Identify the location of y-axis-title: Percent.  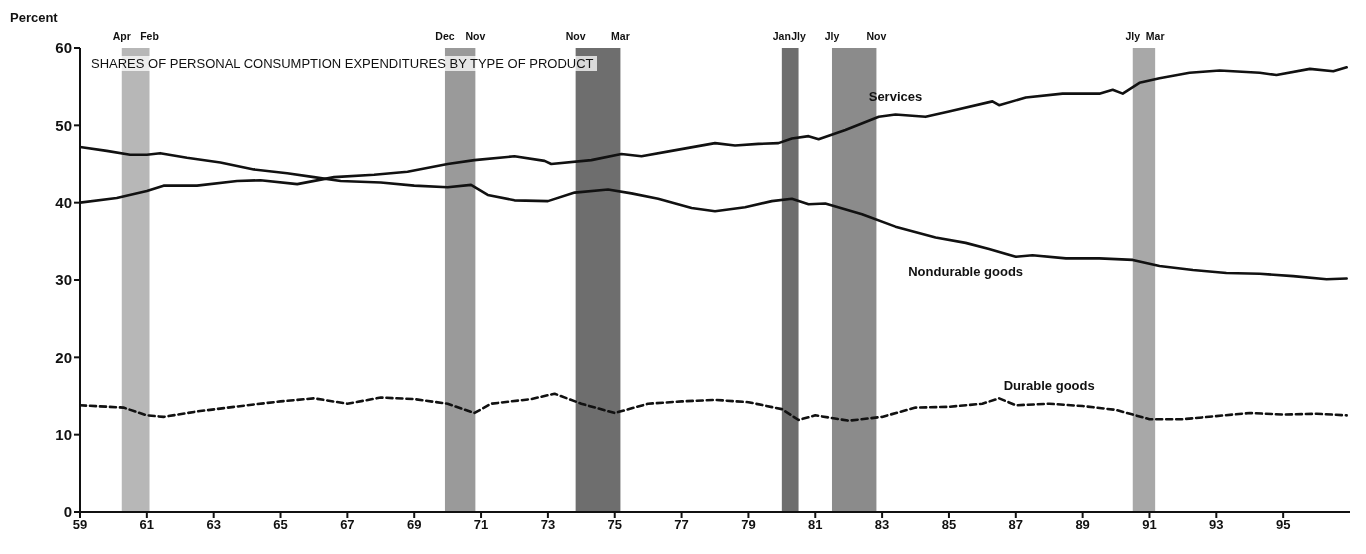
(34, 17).